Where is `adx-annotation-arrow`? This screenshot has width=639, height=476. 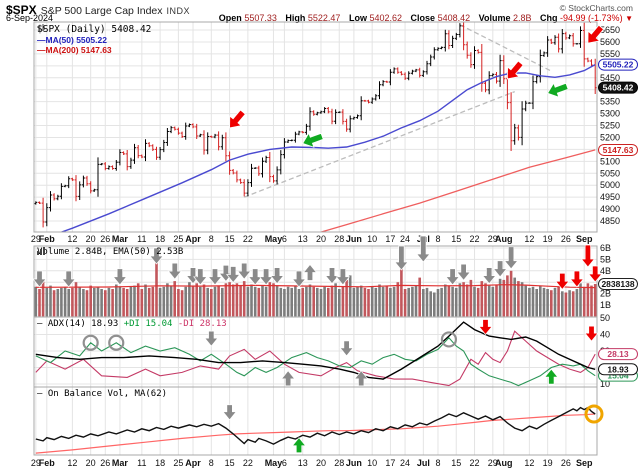
adx-annotation-arrow is located at coordinates (551, 376).